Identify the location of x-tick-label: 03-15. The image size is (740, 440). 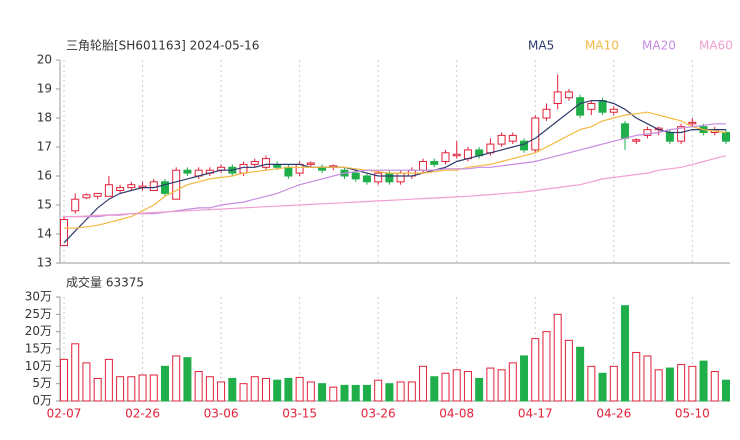
(299, 414).